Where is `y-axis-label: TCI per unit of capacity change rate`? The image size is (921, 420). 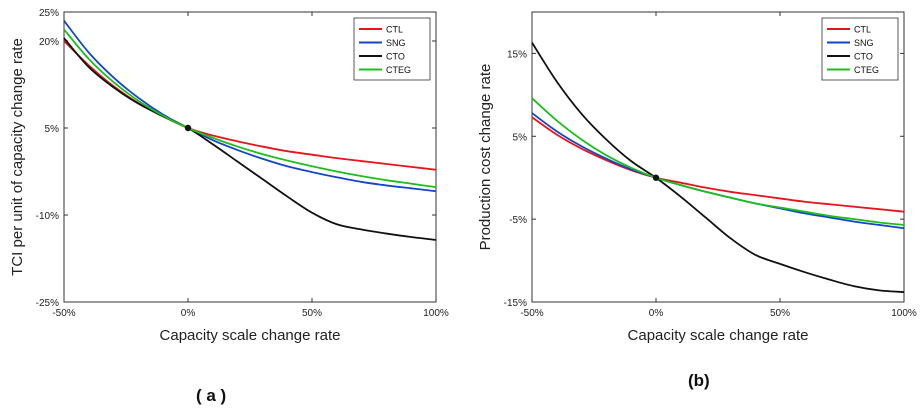
y-axis-label: TCI per unit of capacity change rate is located at coordinates (17, 157).